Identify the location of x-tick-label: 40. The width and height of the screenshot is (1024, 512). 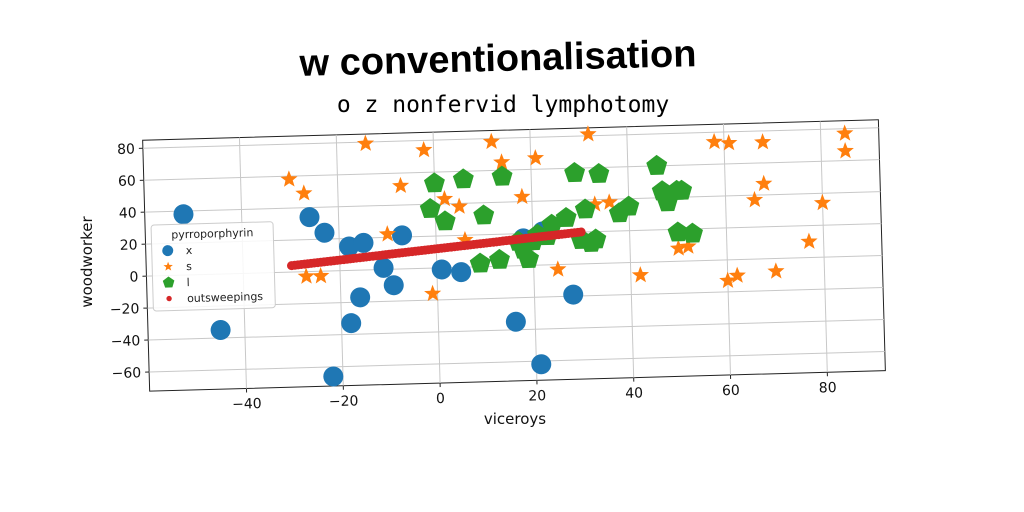
(634, 393).